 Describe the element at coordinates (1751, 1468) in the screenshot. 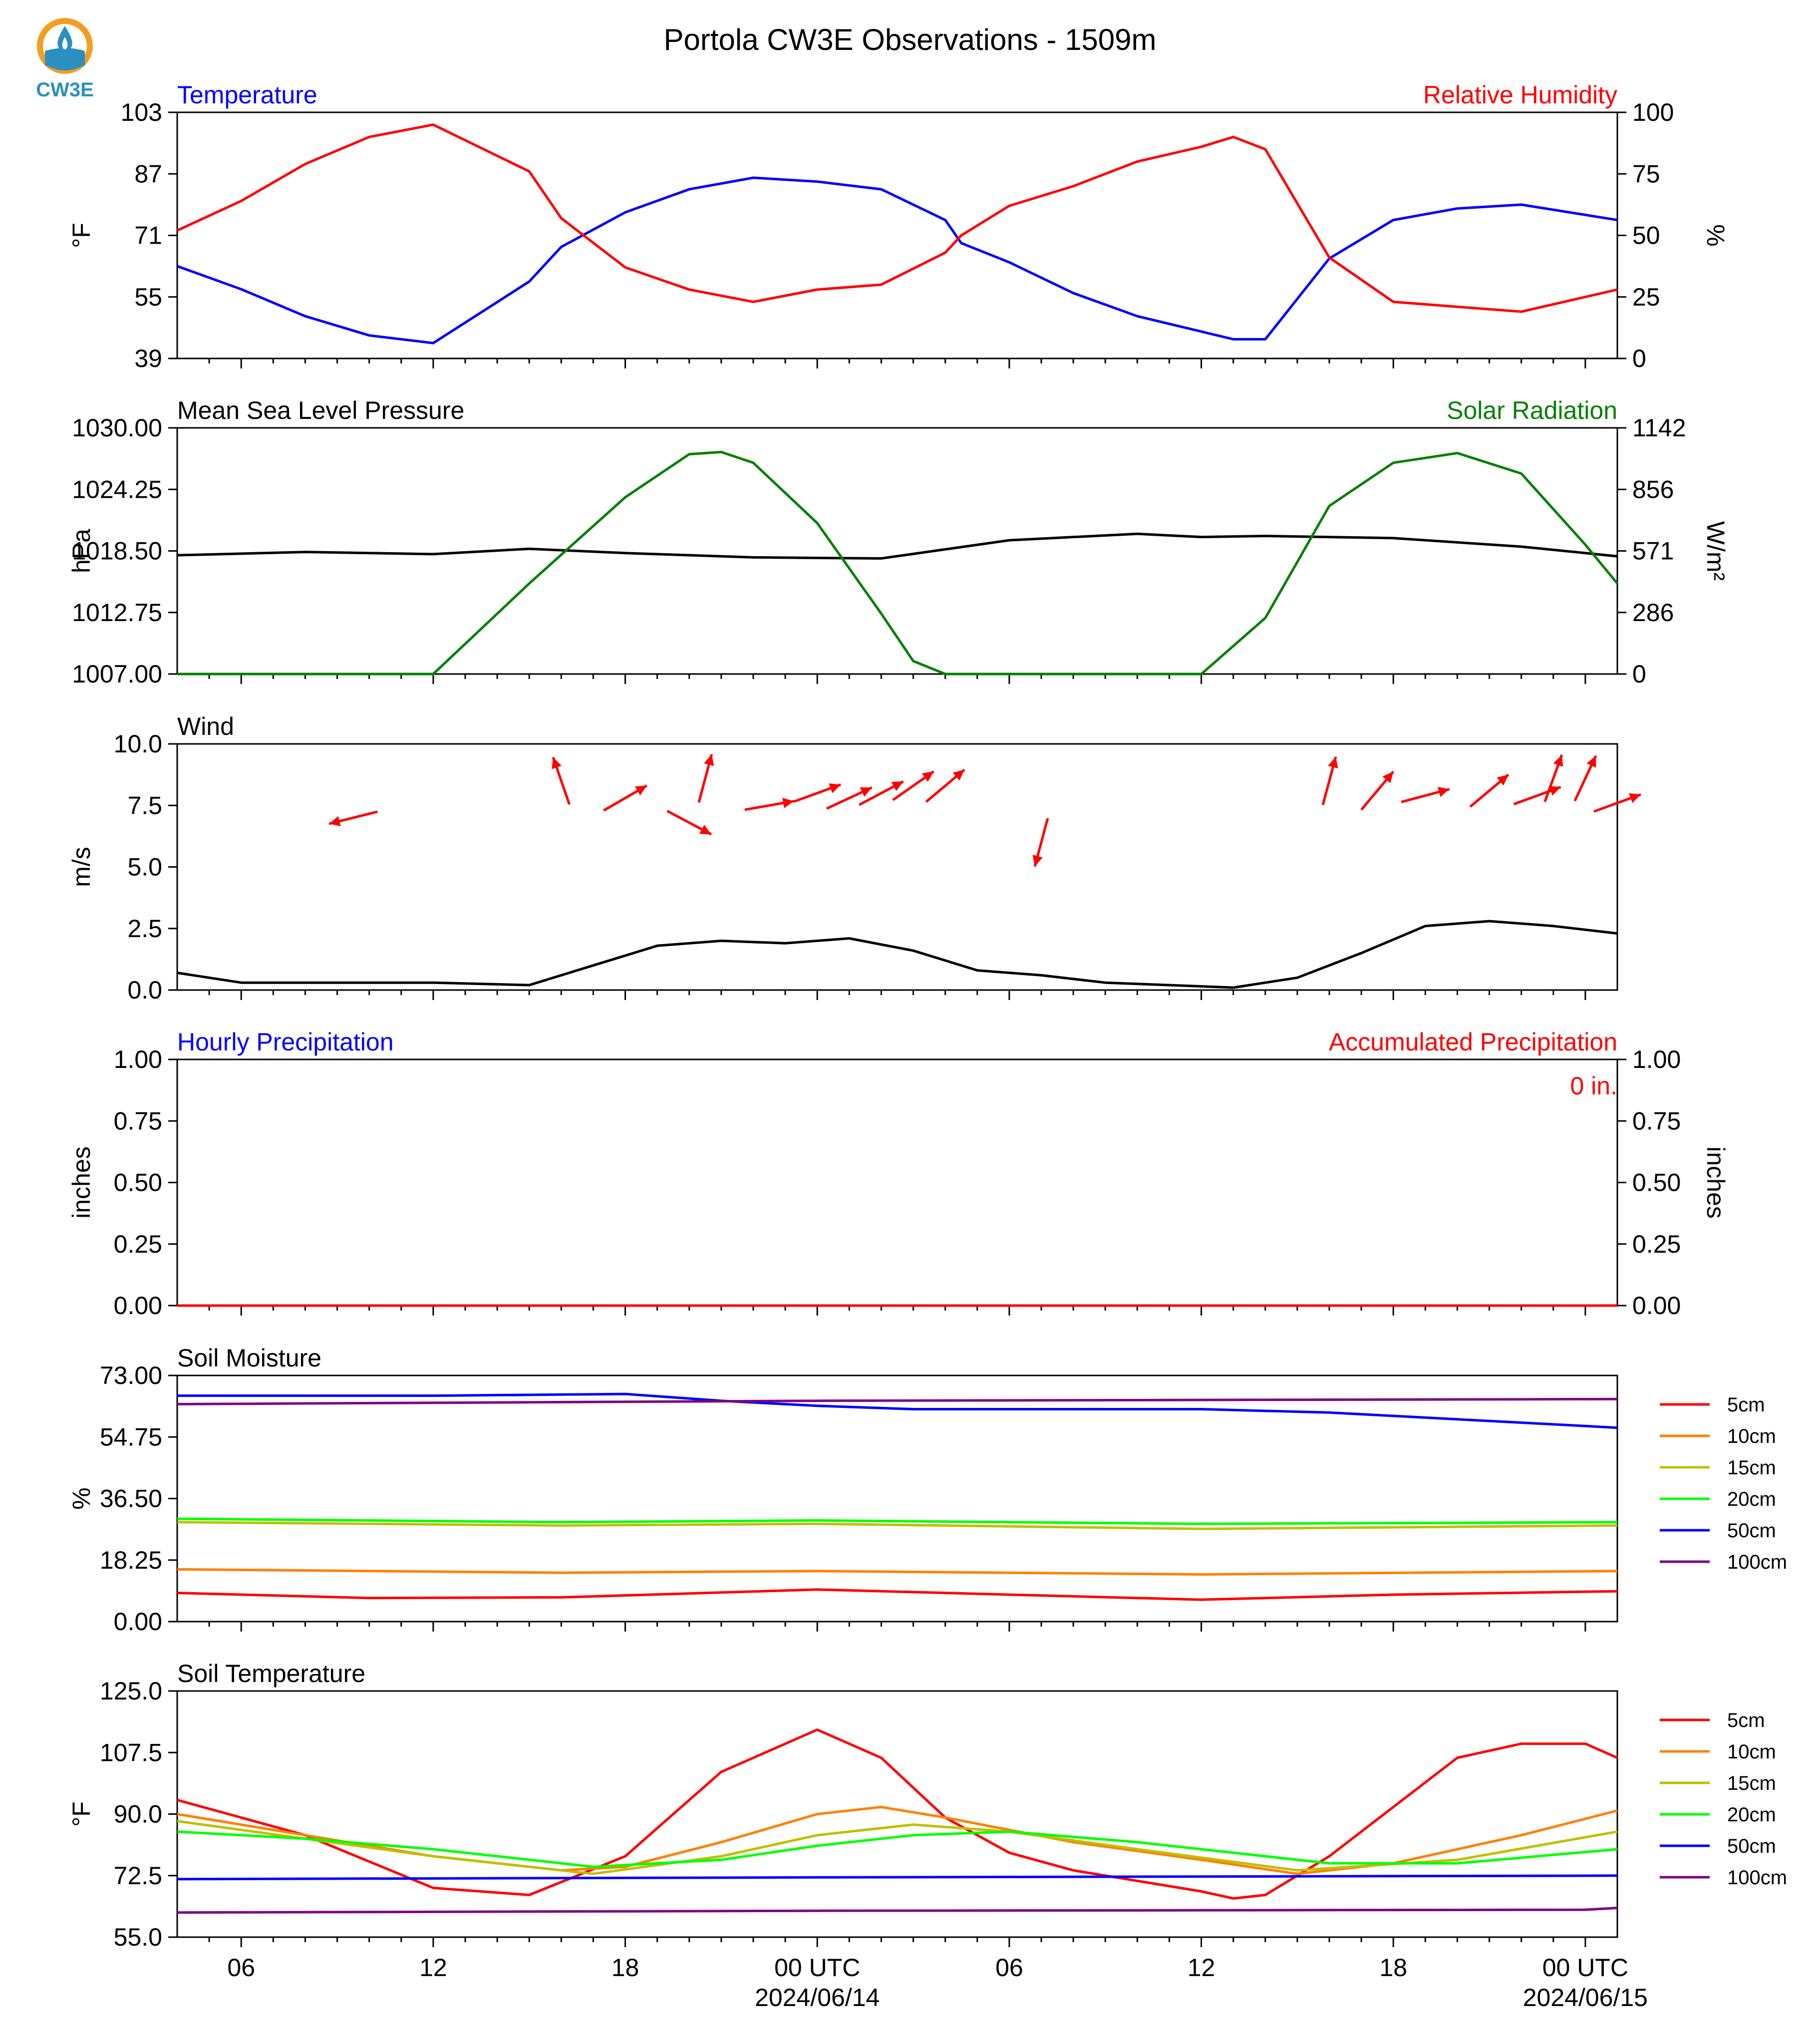

I see `soil_moisture-legend-label: 15cm` at that location.